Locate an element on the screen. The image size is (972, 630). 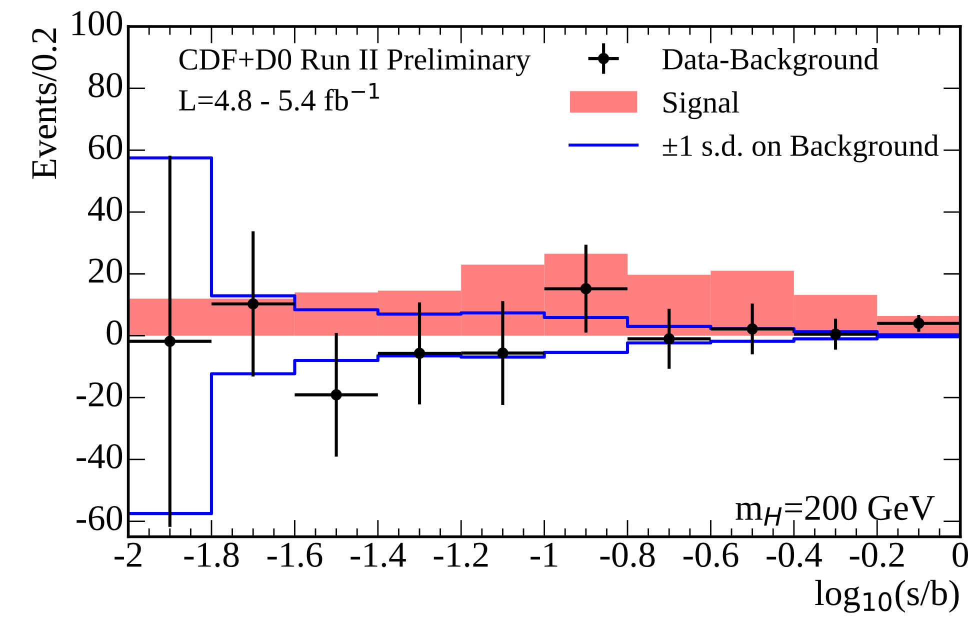
x-tick-label: -2 is located at coordinates (128, 554).